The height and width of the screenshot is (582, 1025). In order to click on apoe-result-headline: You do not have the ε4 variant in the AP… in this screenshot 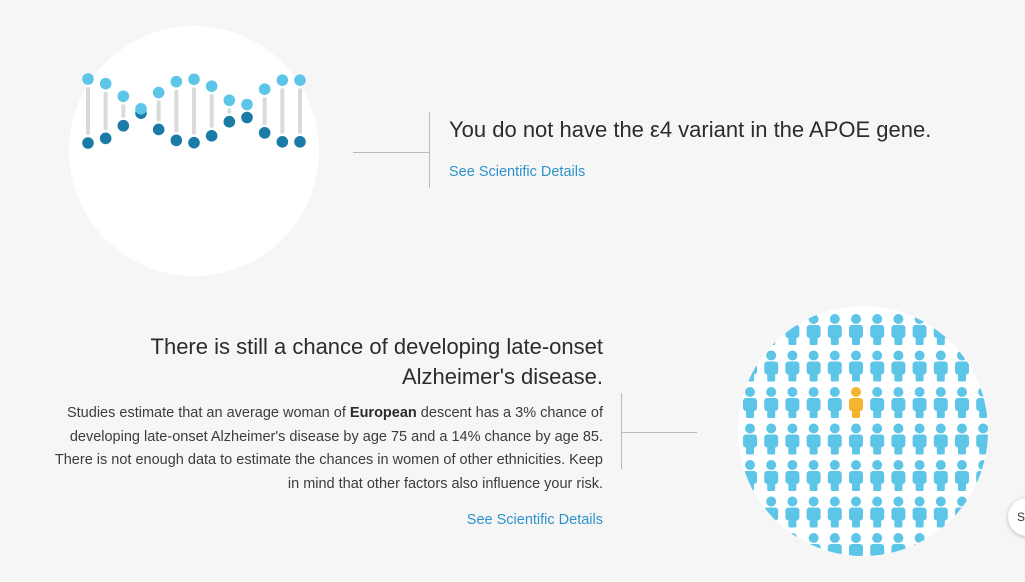, I will do `click(690, 129)`.